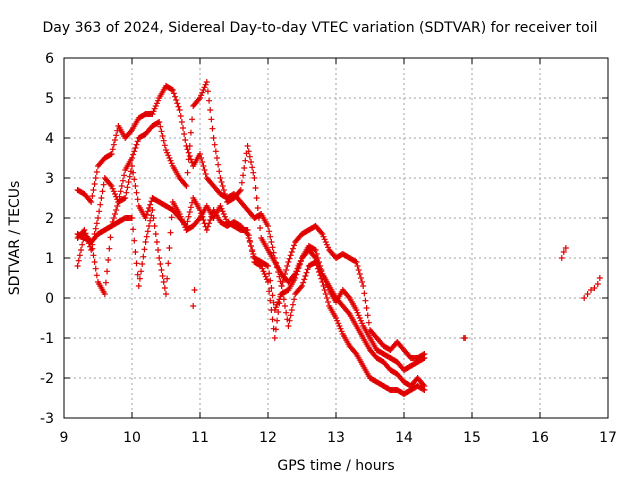 This screenshot has width=640, height=480. What do you see at coordinates (335, 466) in the screenshot?
I see `x-axis-label: GPS time / hours` at bounding box center [335, 466].